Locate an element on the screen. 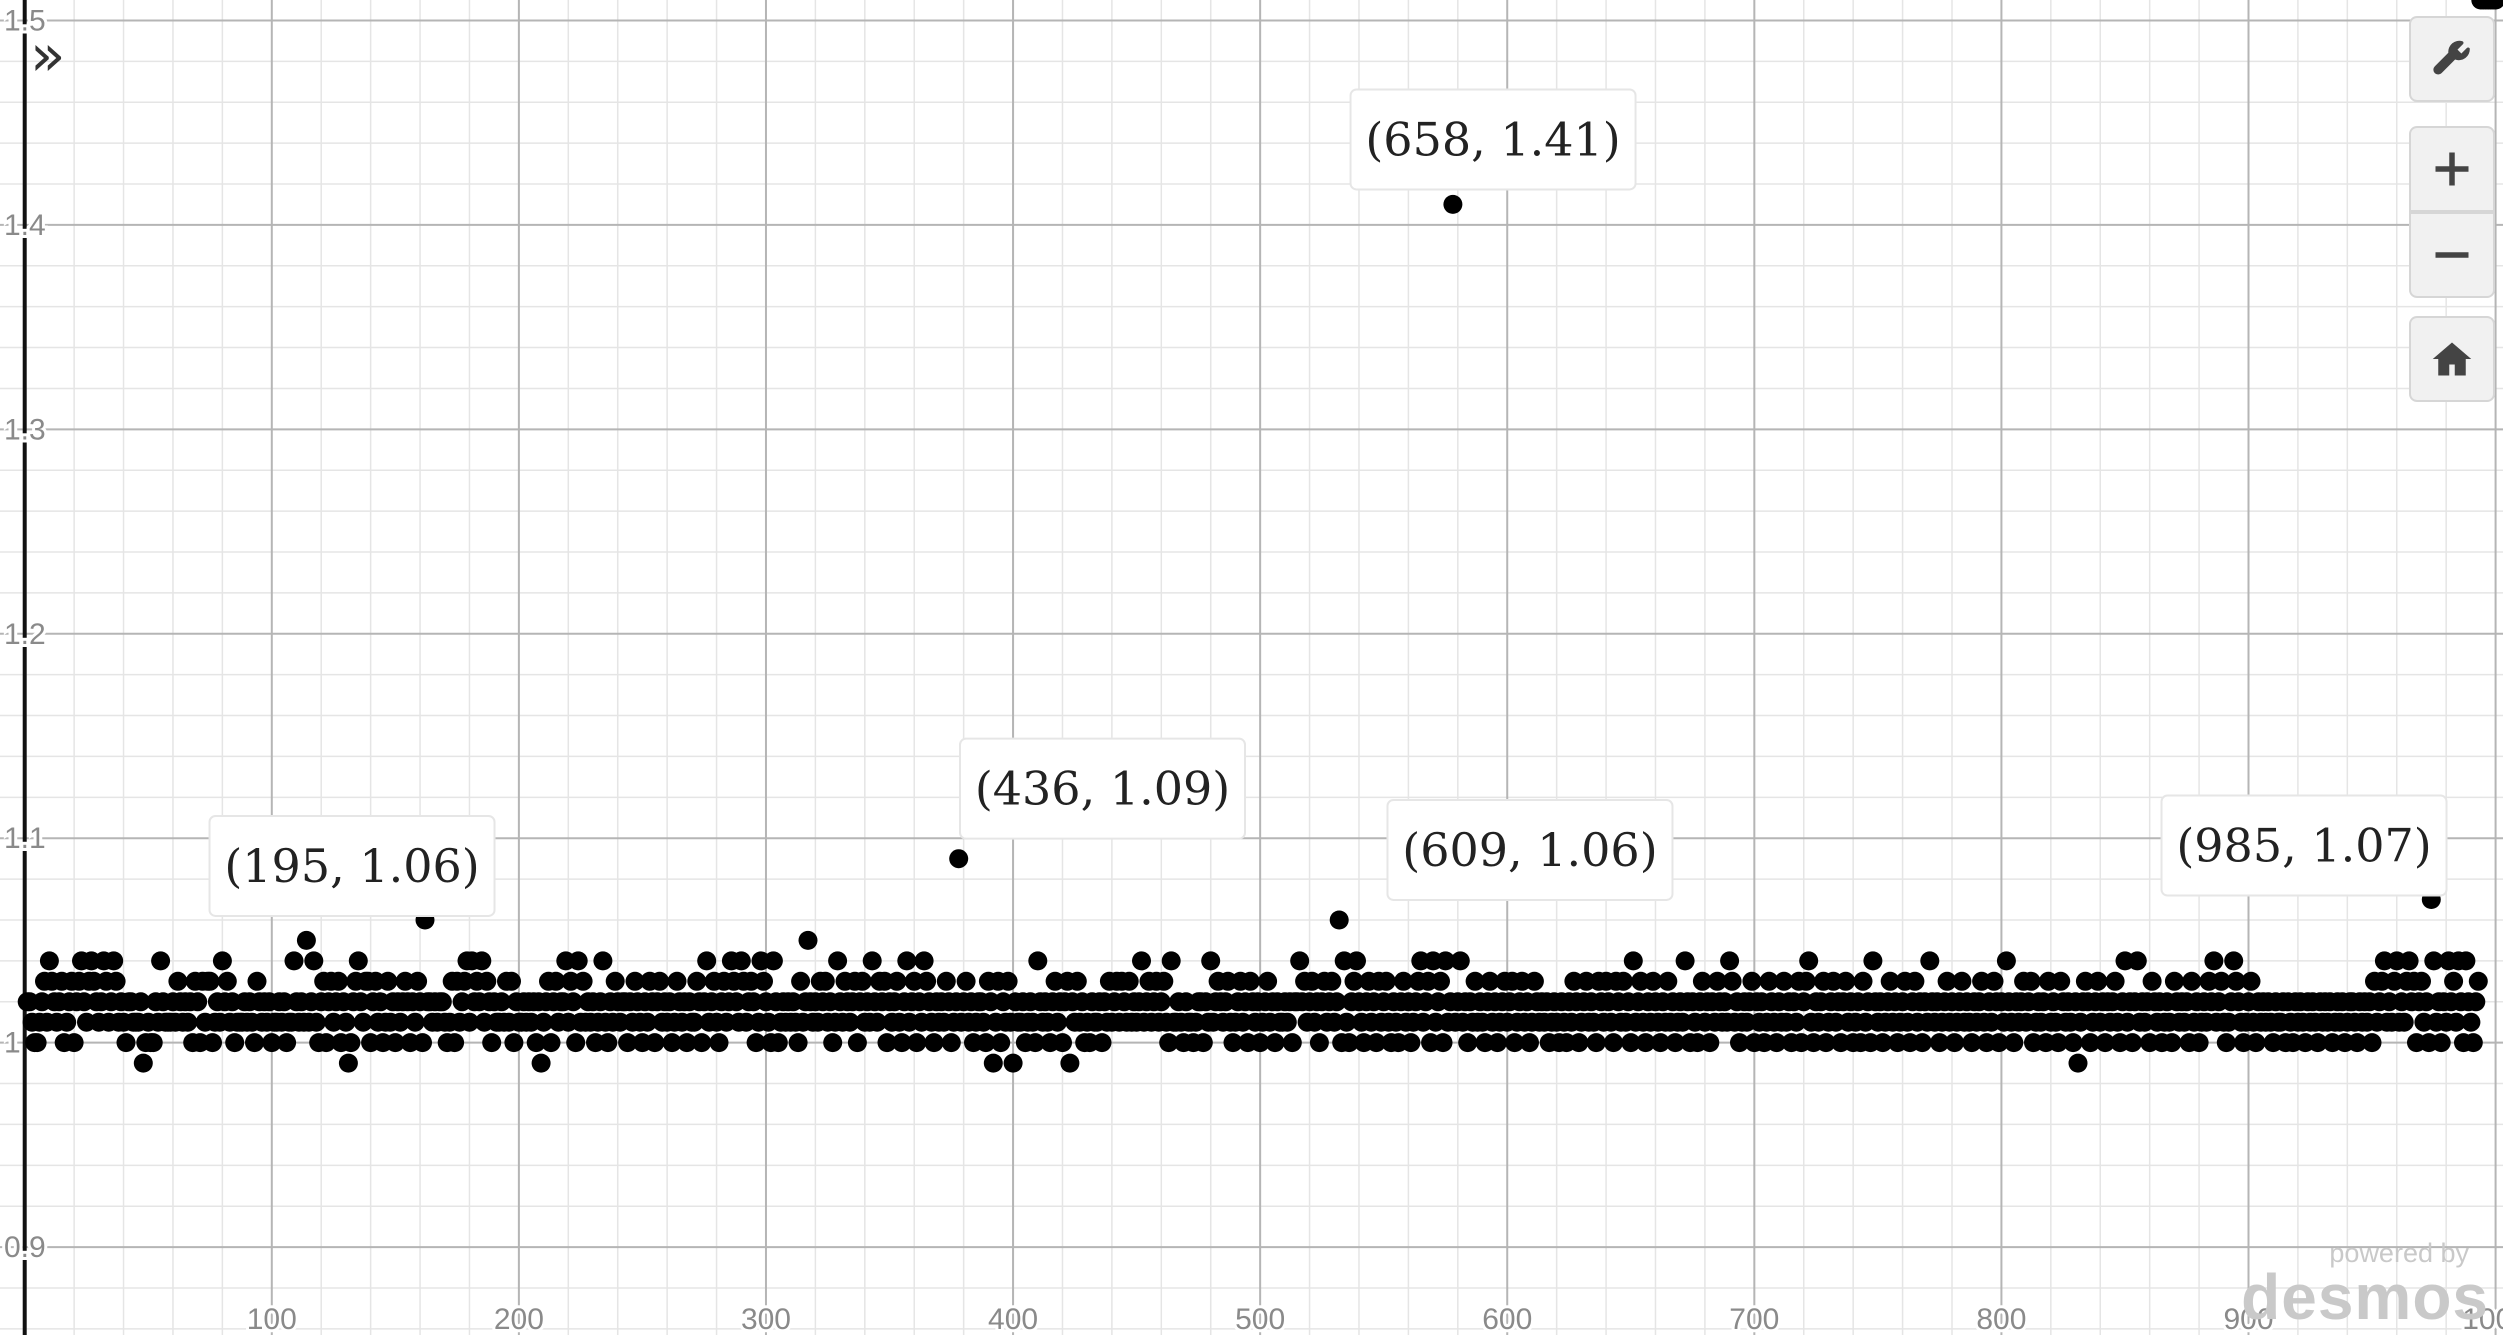 Image resolution: width=2503 pixels, height=1335 pixels. zoom-out-button is located at coordinates (2452, 255).